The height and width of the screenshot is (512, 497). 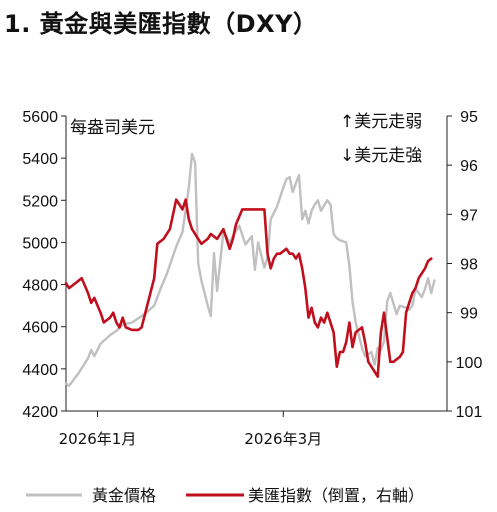 I want to click on right-tick-label: 98, so click(x=469, y=265).